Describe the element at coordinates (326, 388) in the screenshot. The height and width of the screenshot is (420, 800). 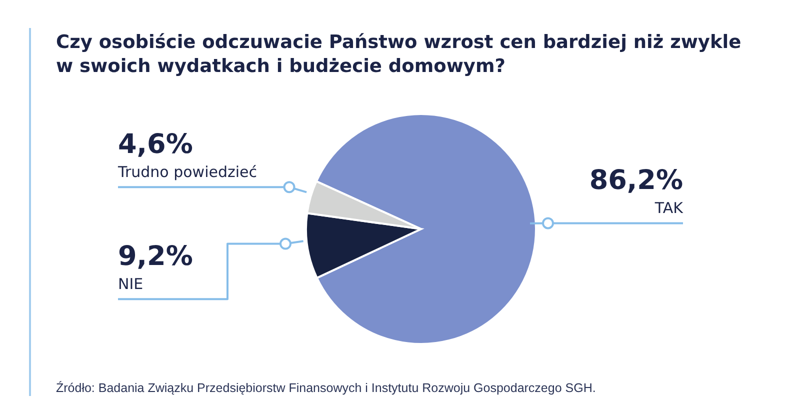
I see `text: Źródło: Badania Związku Przedsiębiorstw Finansowych i Instytutu Rozwoju Gospodarczego SGH.` at that location.